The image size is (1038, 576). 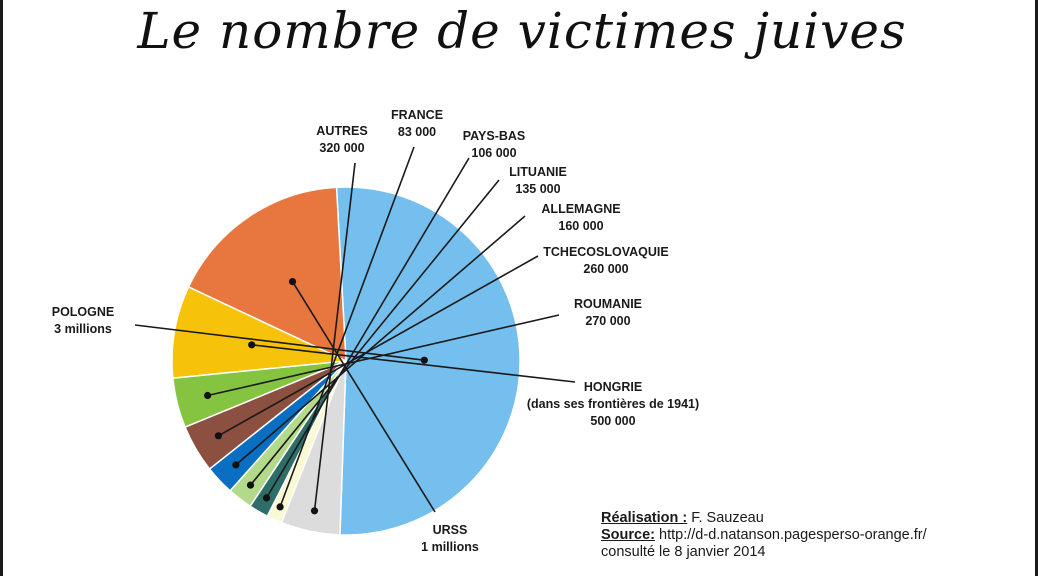 What do you see at coordinates (450, 547) in the screenshot?
I see `slice-value-urss: 1 millions` at bounding box center [450, 547].